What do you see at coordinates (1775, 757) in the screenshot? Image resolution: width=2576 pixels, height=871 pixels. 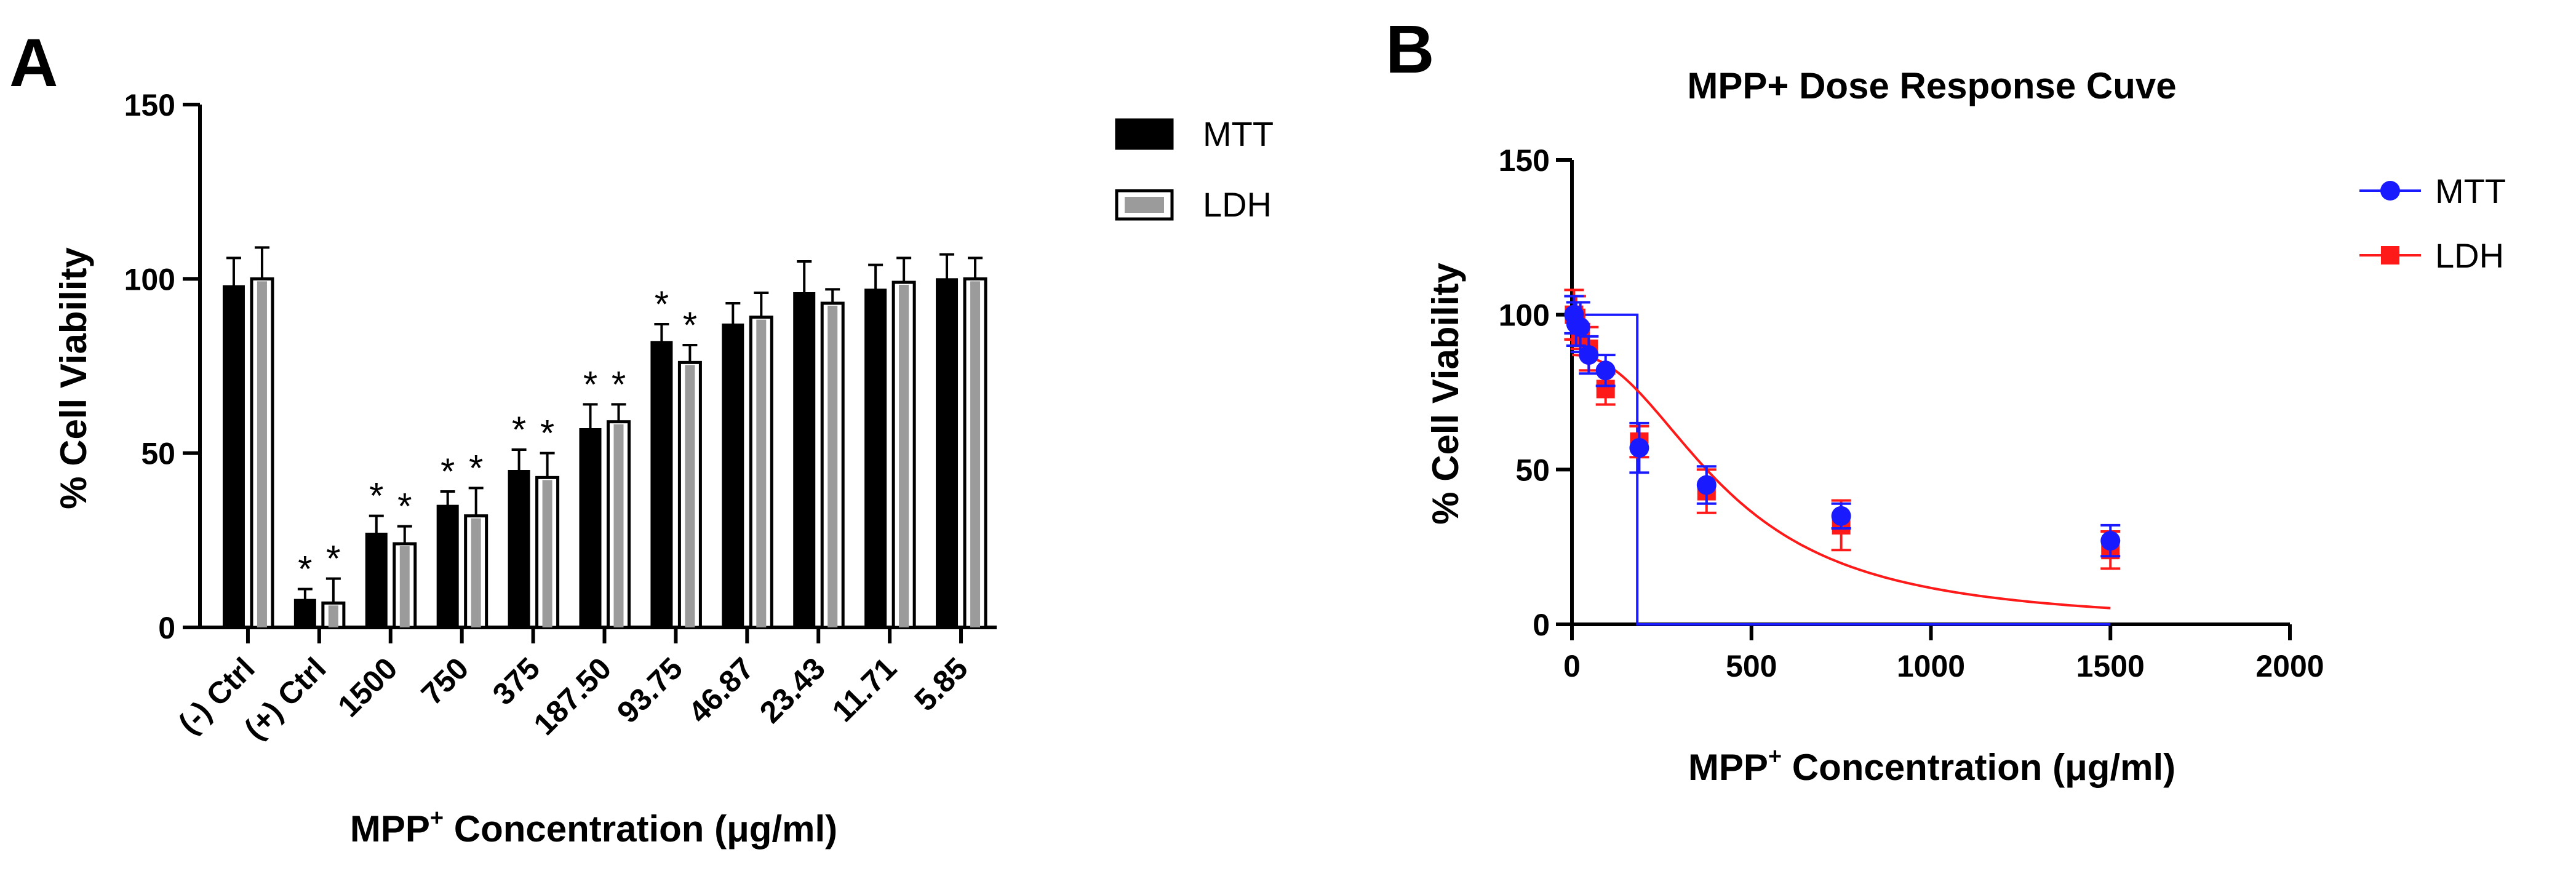 I see `panel-b-xlabel-sup: +` at bounding box center [1775, 757].